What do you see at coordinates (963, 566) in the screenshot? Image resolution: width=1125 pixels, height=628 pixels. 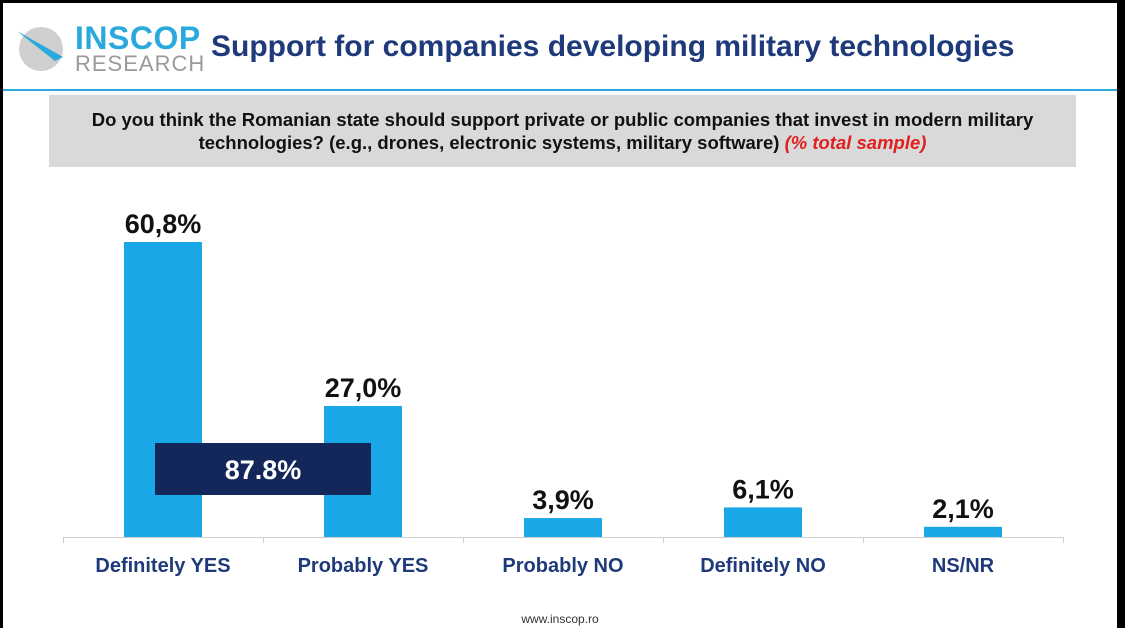 I see `category-label: NS/NR` at bounding box center [963, 566].